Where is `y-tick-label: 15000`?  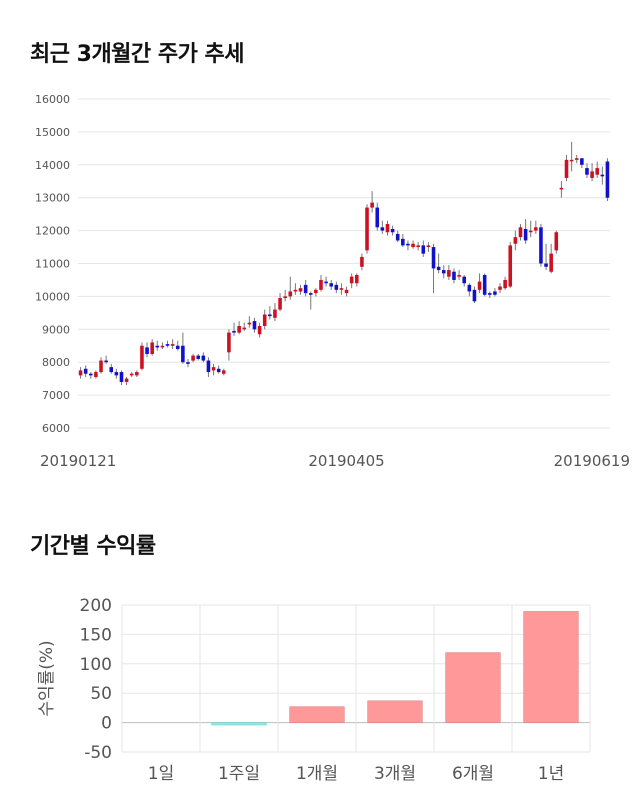 y-tick-label: 15000 is located at coordinates (52, 132).